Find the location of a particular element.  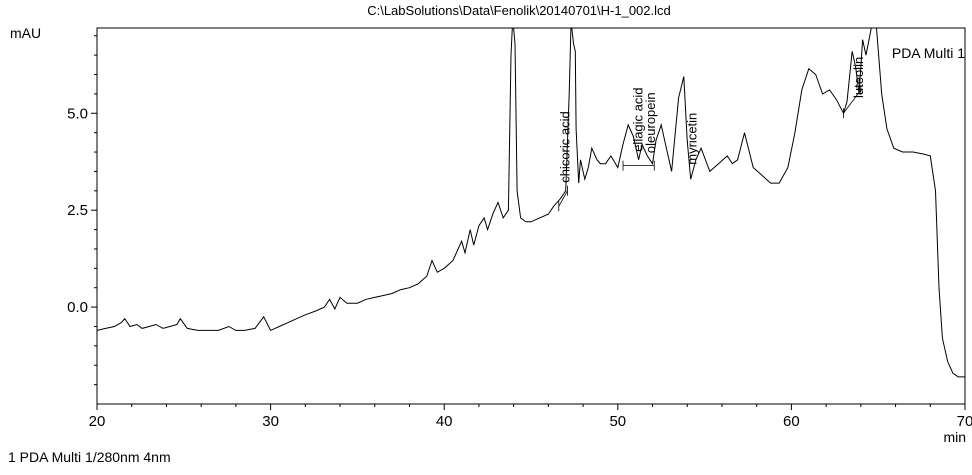

peak-baselines is located at coordinates (710, 148).